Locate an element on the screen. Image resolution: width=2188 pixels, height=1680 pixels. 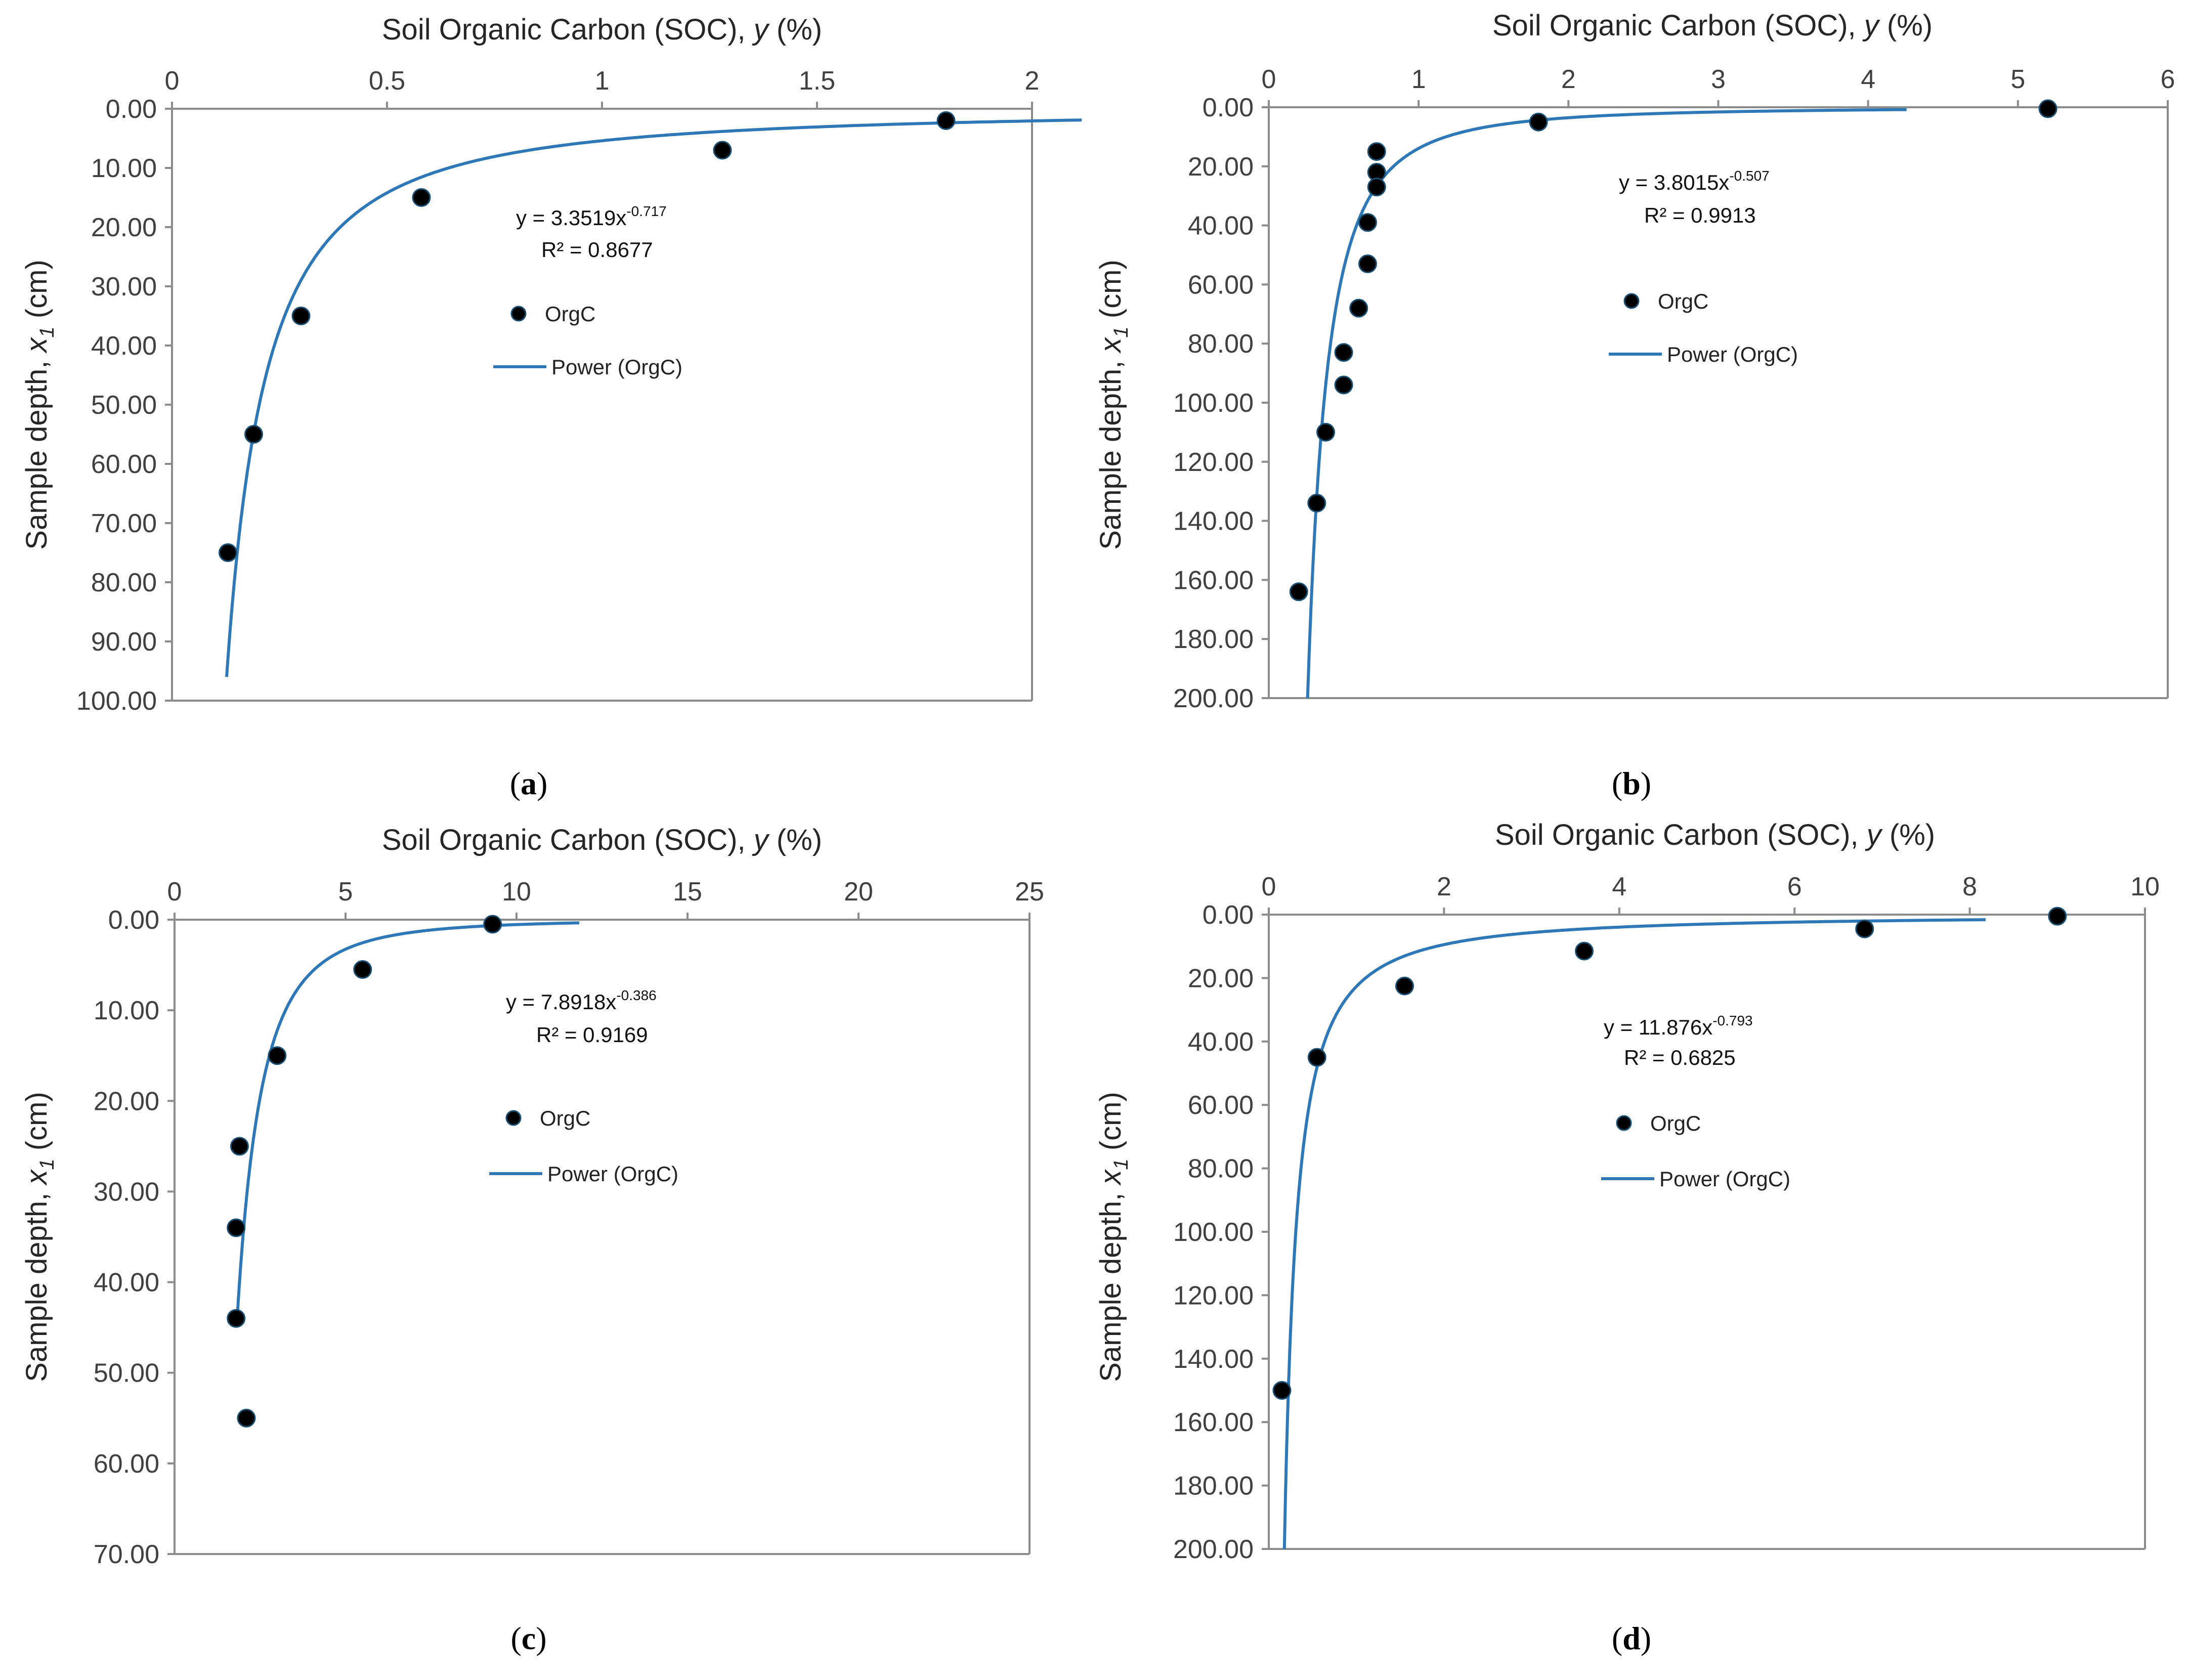
y-tick-label: 160.00 is located at coordinates (1213, 581).